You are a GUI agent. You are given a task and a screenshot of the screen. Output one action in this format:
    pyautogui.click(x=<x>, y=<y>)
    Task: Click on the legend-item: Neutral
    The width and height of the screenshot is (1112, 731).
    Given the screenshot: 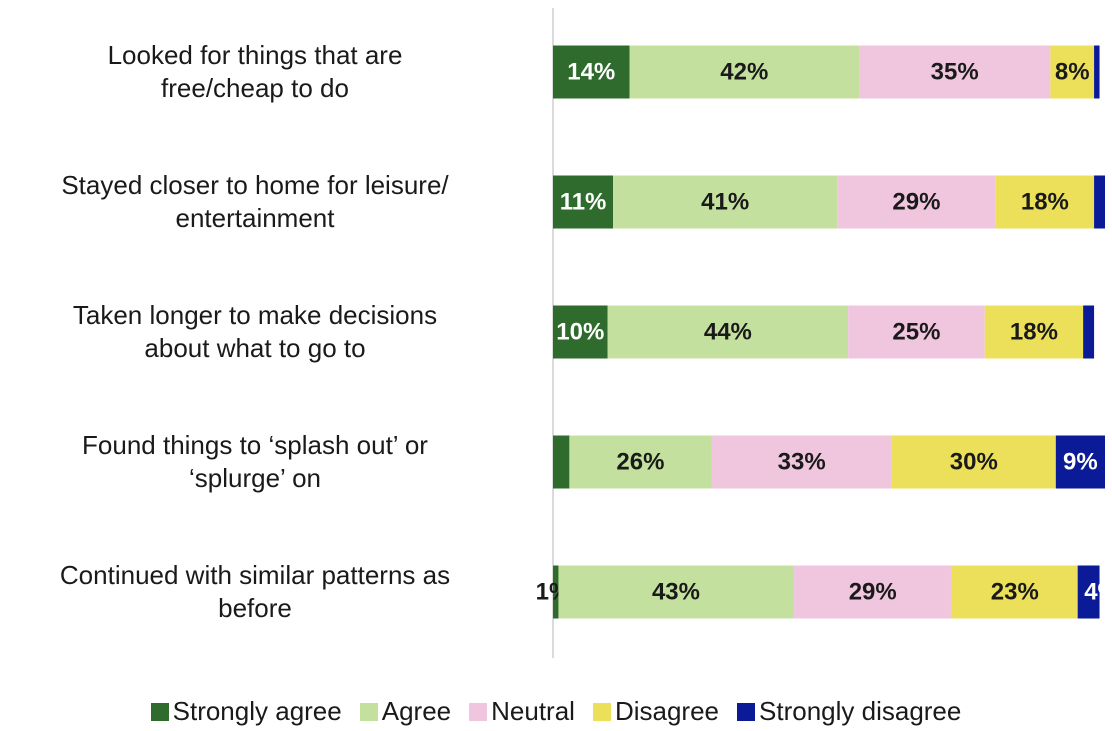 What is the action you would take?
    pyautogui.click(x=522, y=711)
    